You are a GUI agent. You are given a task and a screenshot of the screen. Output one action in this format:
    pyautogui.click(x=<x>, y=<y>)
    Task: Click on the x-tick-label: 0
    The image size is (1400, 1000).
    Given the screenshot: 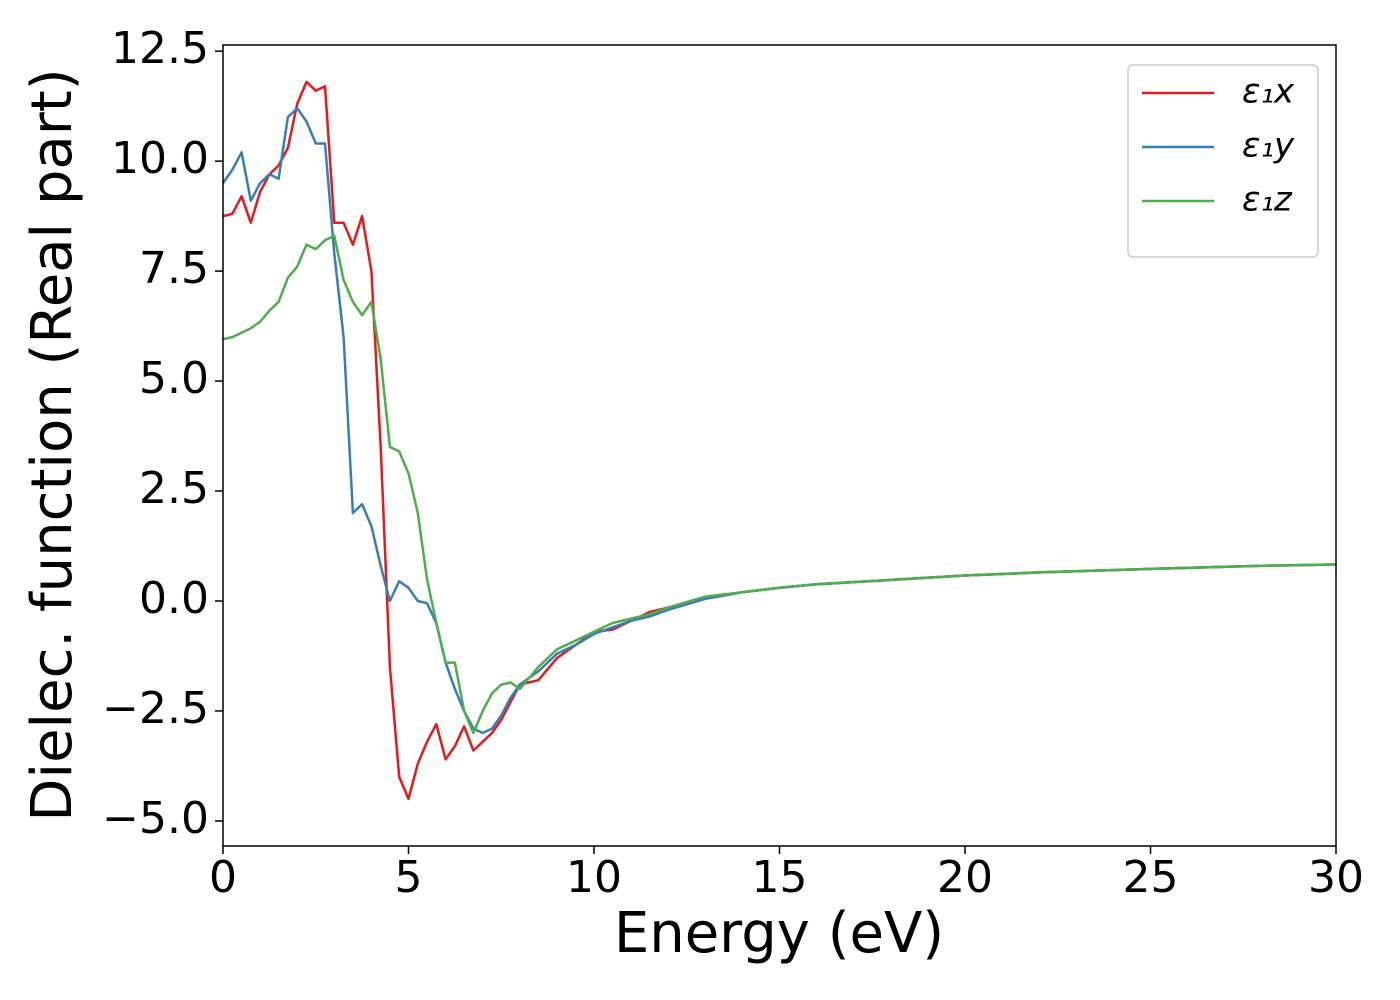 What is the action you would take?
    pyautogui.click(x=223, y=877)
    